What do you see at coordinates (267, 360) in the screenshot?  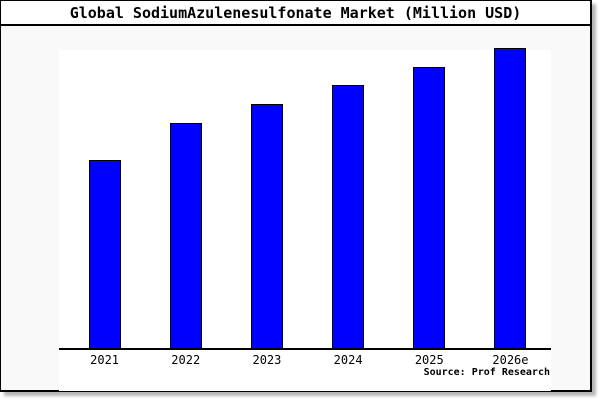 I see `x-tick-label-2023: 2023` at bounding box center [267, 360].